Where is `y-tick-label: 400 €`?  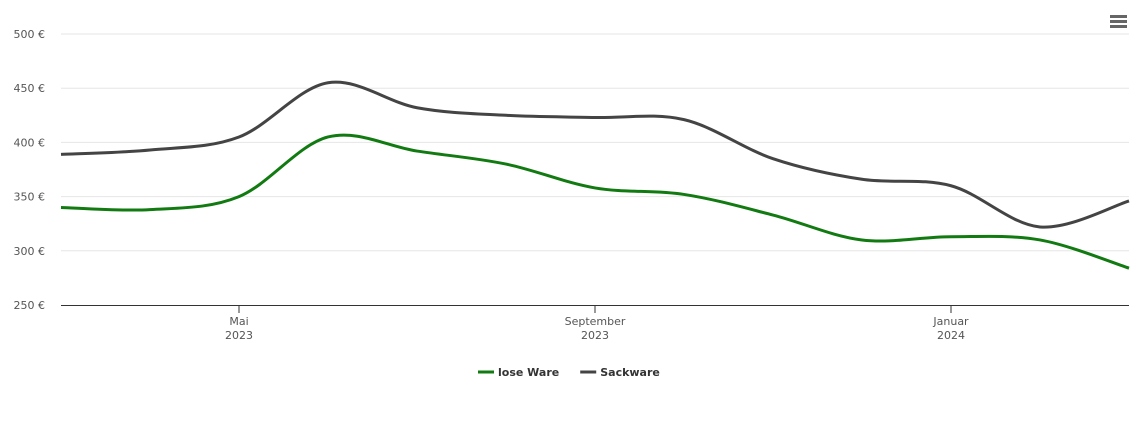
y-tick-label: 400 € is located at coordinates (30, 142).